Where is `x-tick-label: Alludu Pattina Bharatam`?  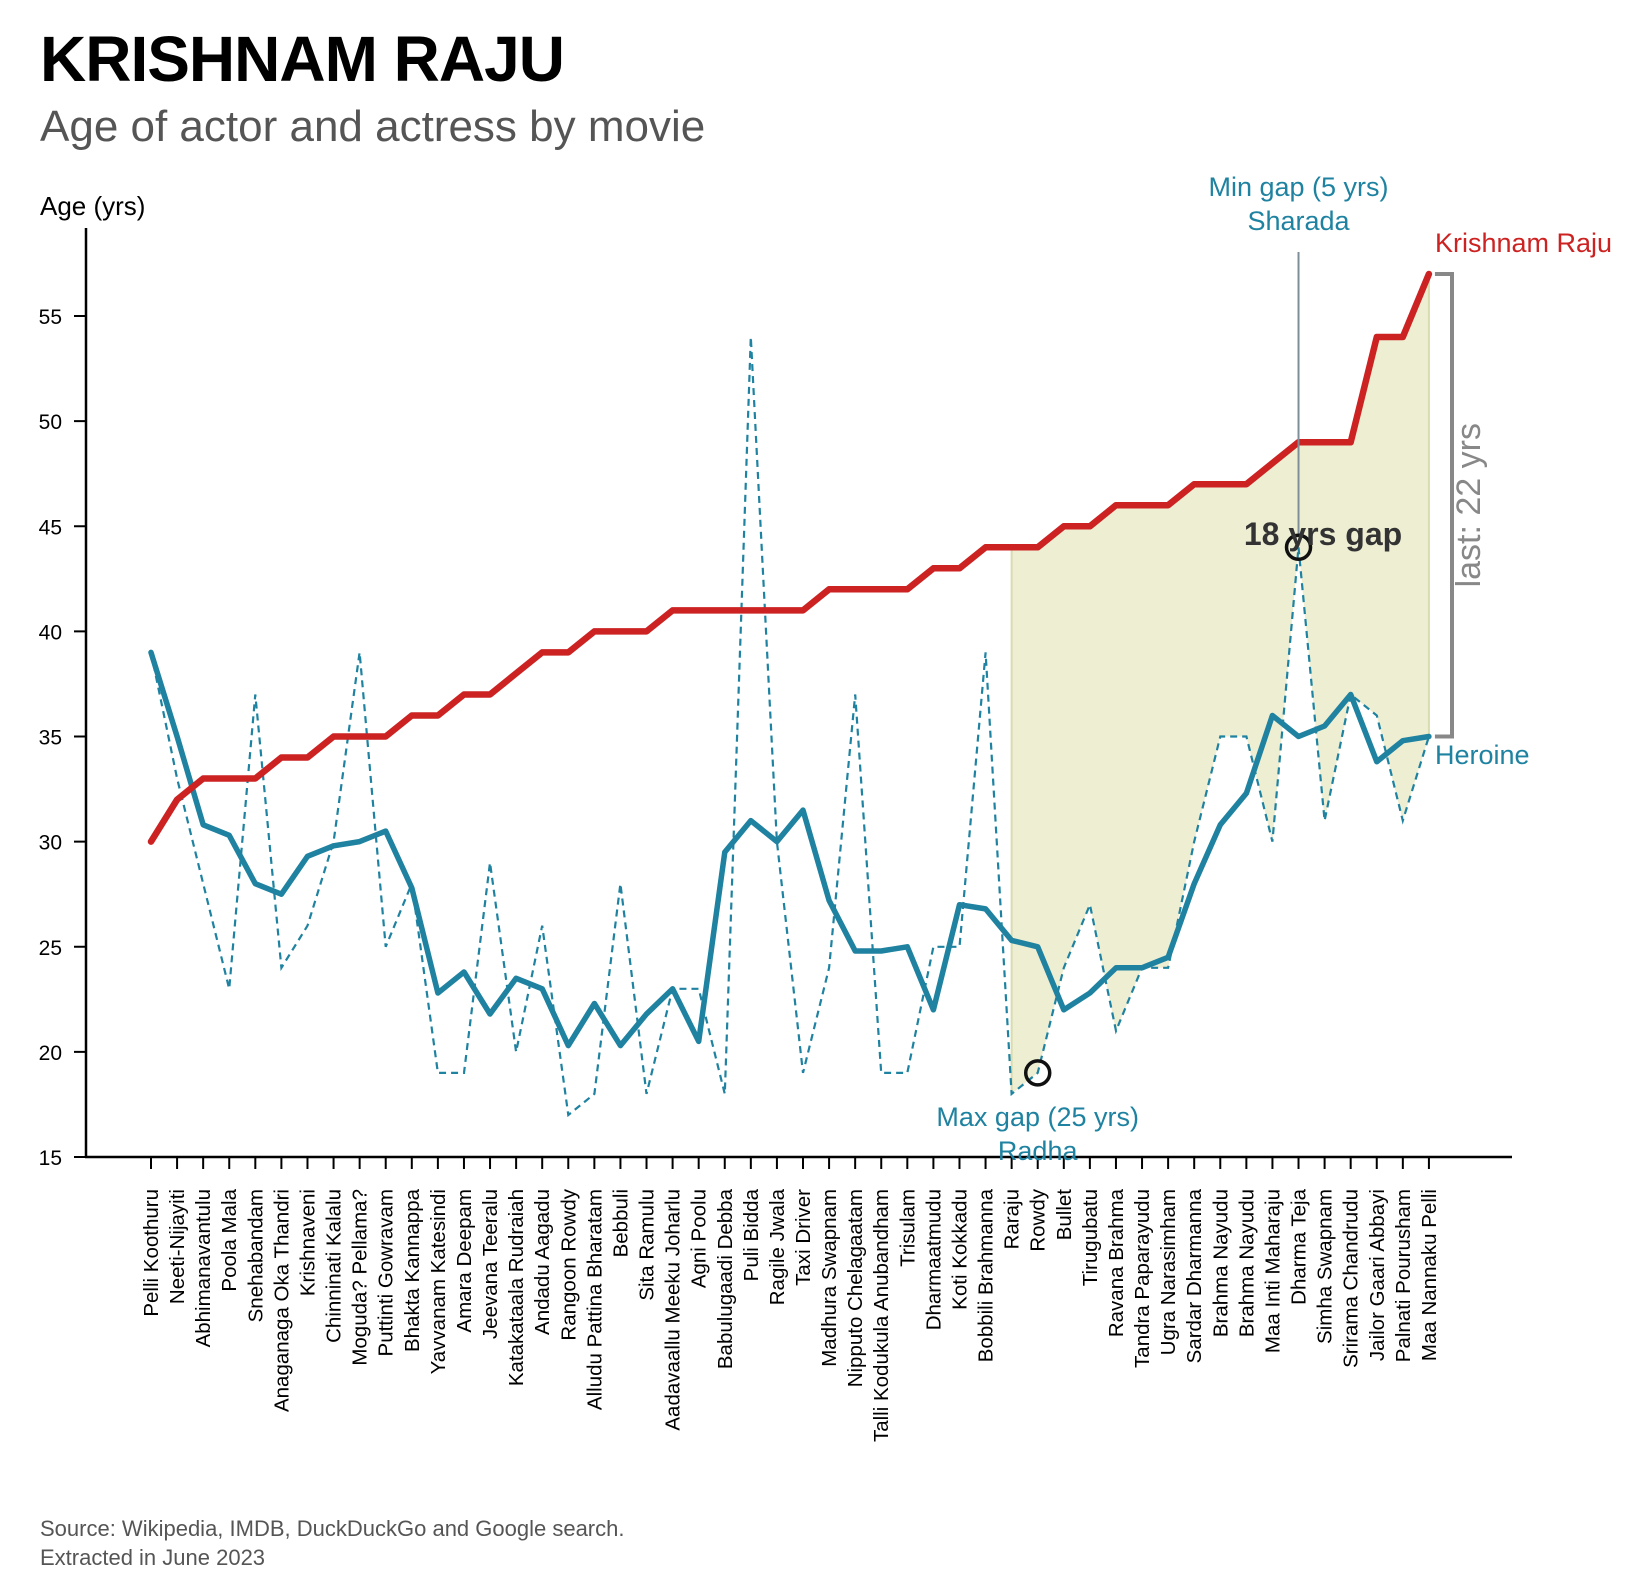 x-tick-label: Alludu Pattina Bharatam is located at coordinates (594, 1299).